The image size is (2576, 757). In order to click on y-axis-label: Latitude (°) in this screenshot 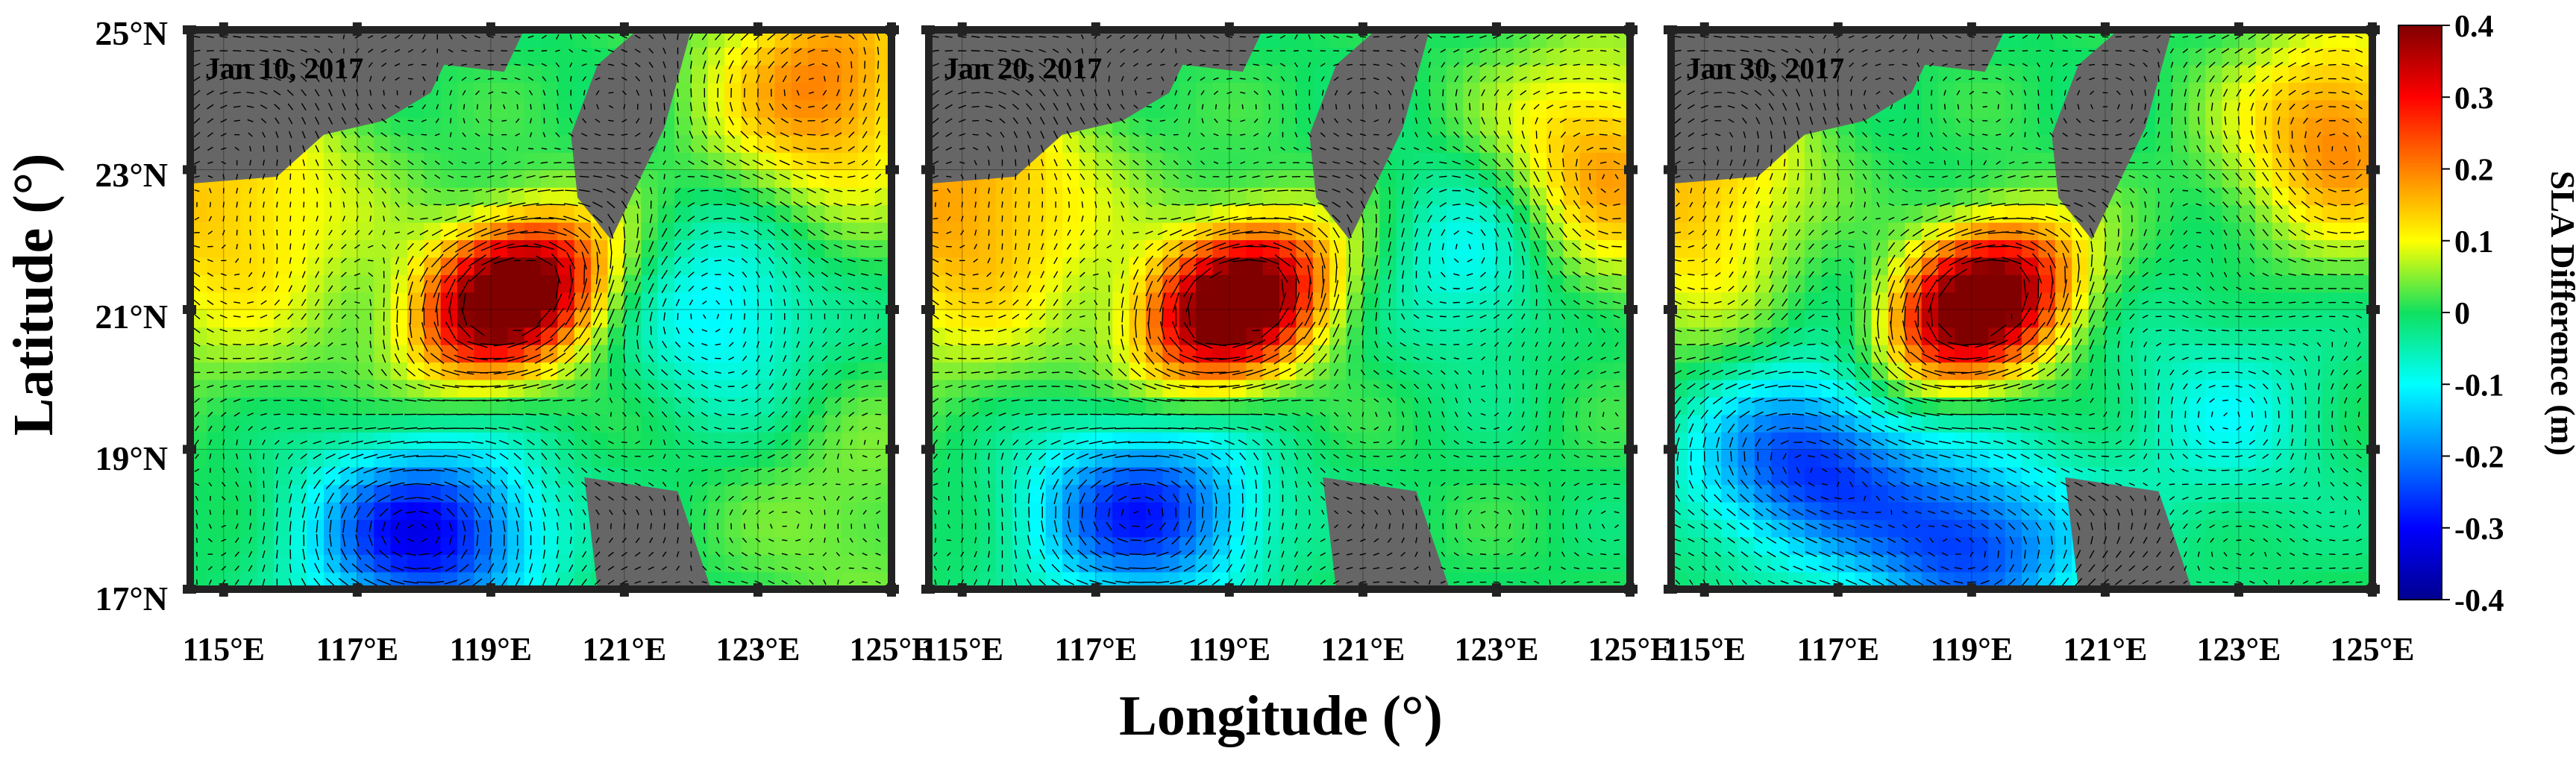, I will do `click(33, 295)`.